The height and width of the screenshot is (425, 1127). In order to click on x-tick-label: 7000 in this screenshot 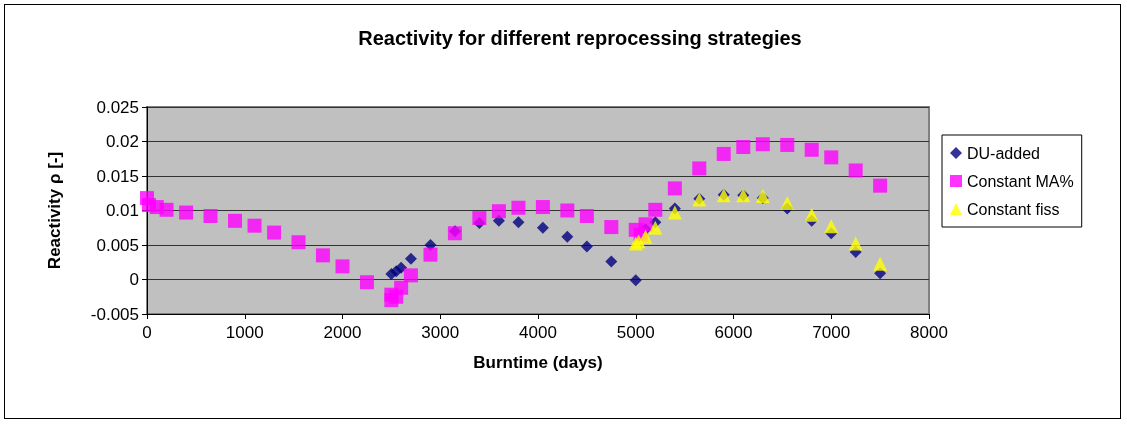, I will do `click(831, 332)`.